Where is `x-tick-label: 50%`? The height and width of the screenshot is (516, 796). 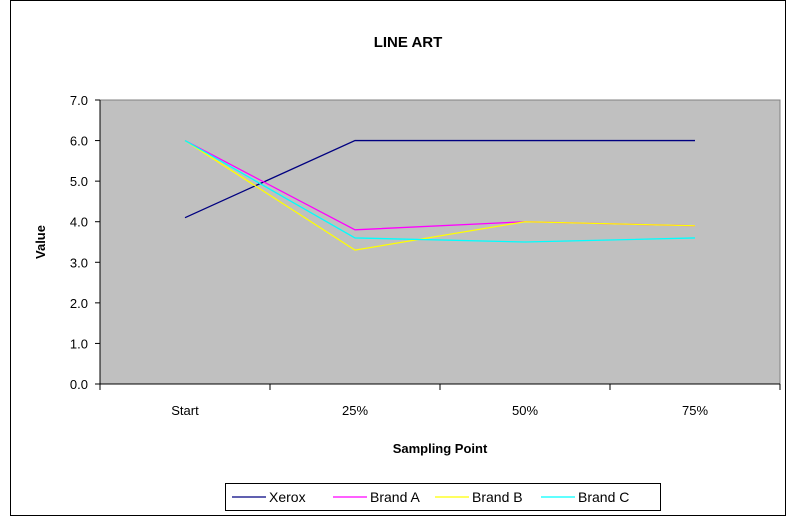
x-tick-label: 50% is located at coordinates (525, 410).